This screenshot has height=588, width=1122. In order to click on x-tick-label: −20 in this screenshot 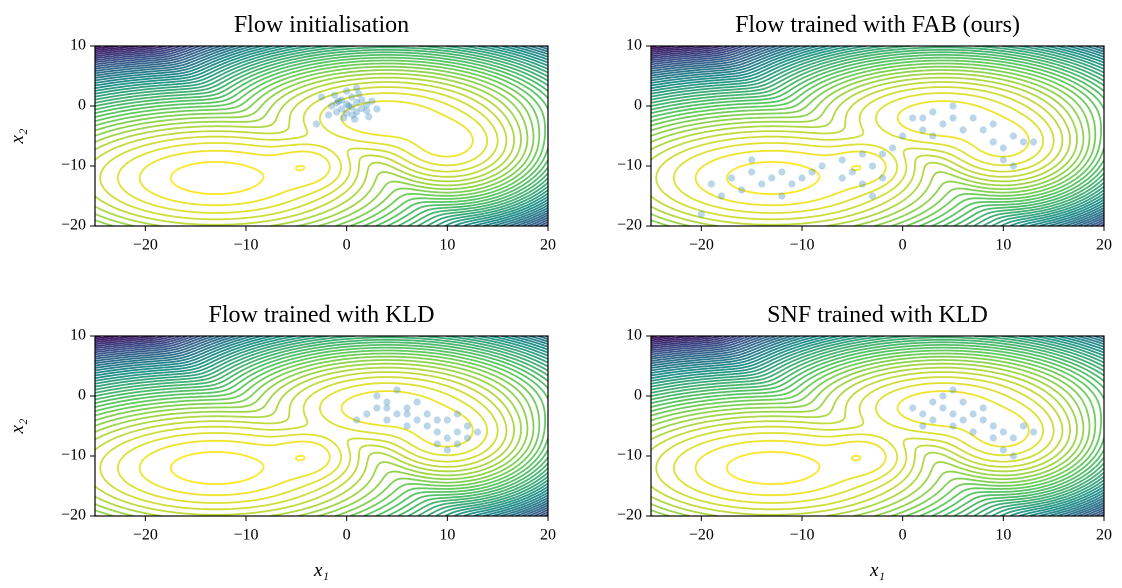, I will do `click(145, 535)`.